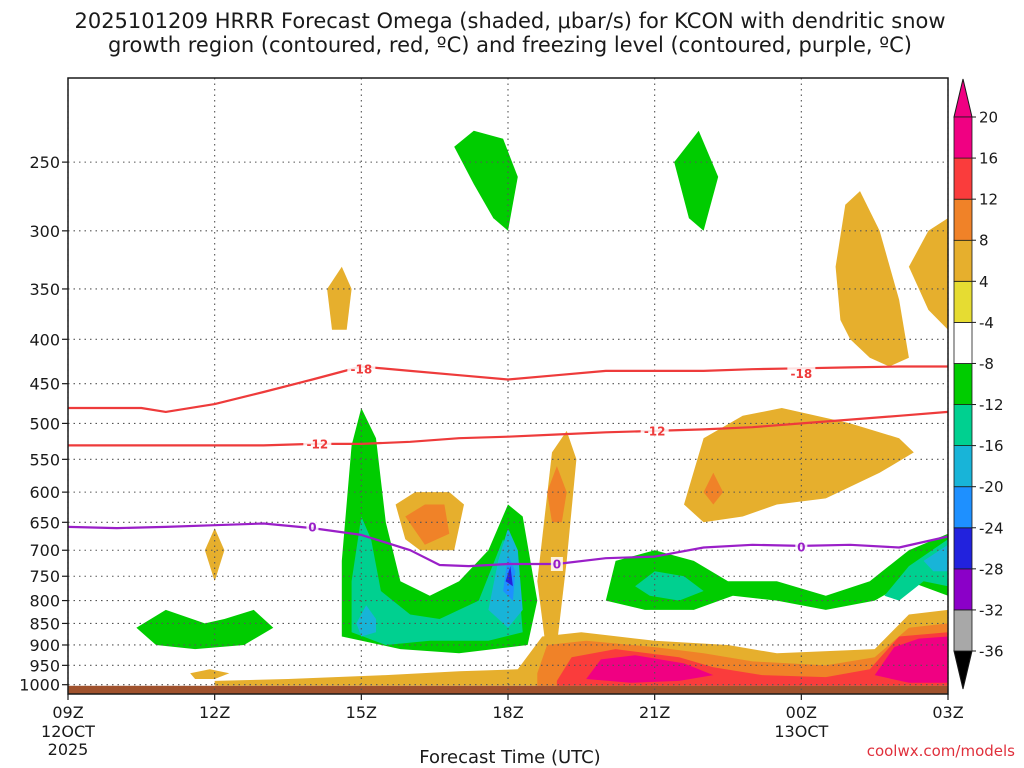 This screenshot has height=768, width=1024. Describe the element at coordinates (984, 241) in the screenshot. I see `colorbar-label-10: 8` at that location.